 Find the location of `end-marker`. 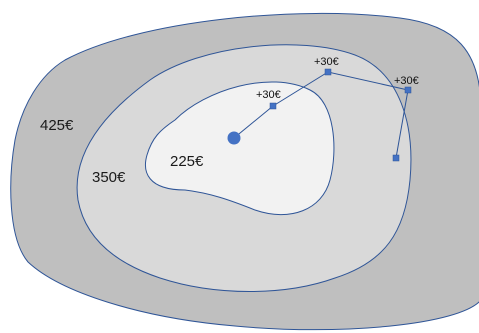

end-marker is located at coordinates (396, 158).